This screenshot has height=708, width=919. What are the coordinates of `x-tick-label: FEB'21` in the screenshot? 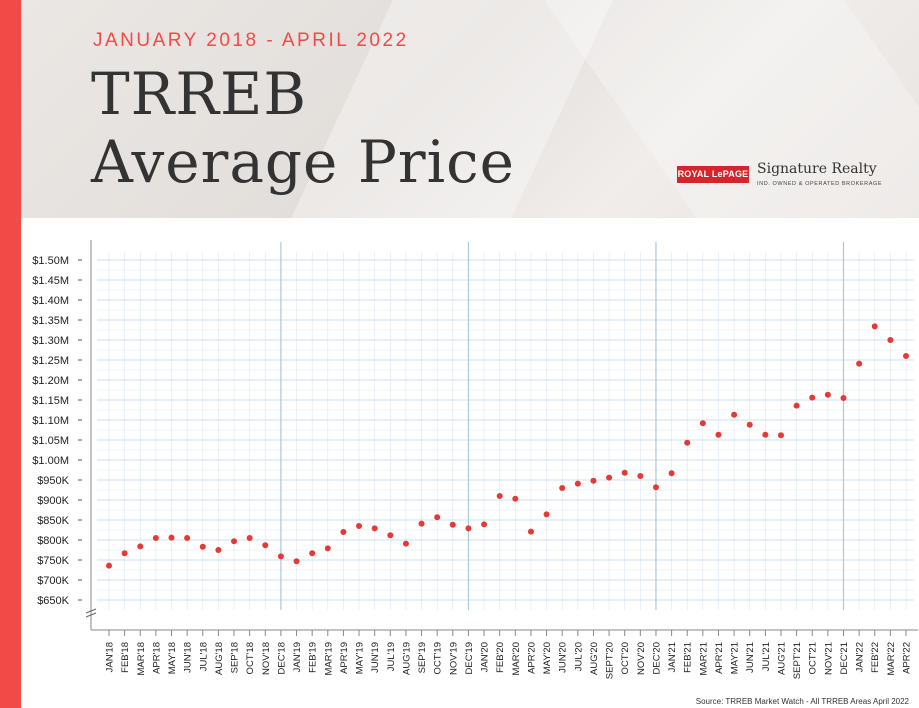 It's located at (688, 657).